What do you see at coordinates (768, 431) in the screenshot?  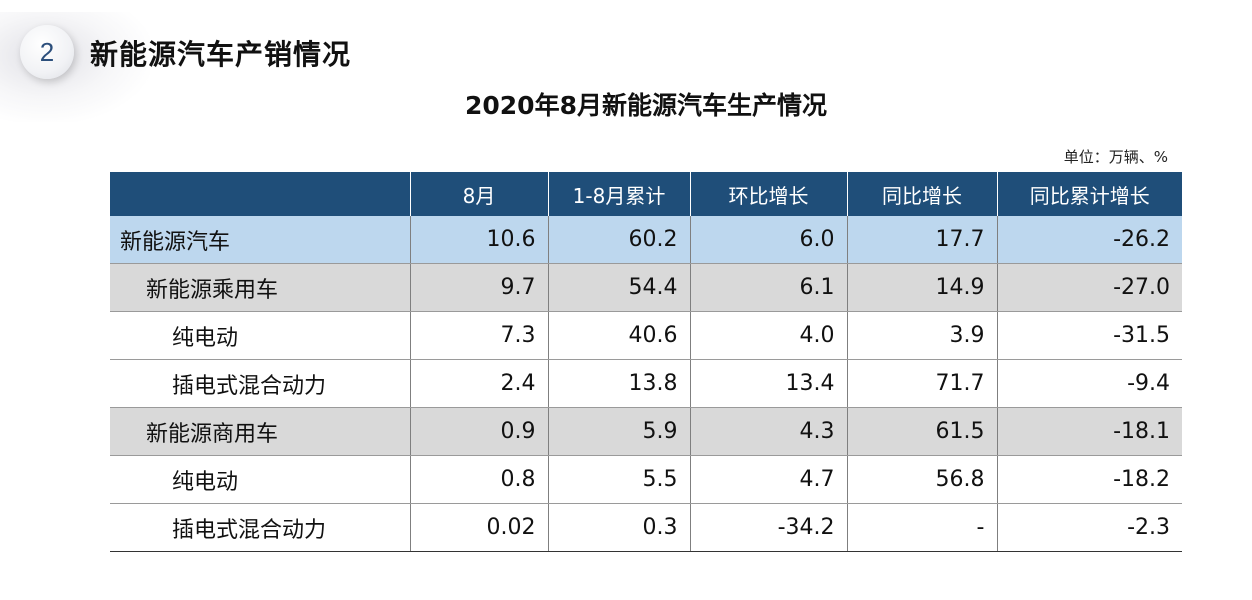 I see `mom-growth-value: 4.3` at bounding box center [768, 431].